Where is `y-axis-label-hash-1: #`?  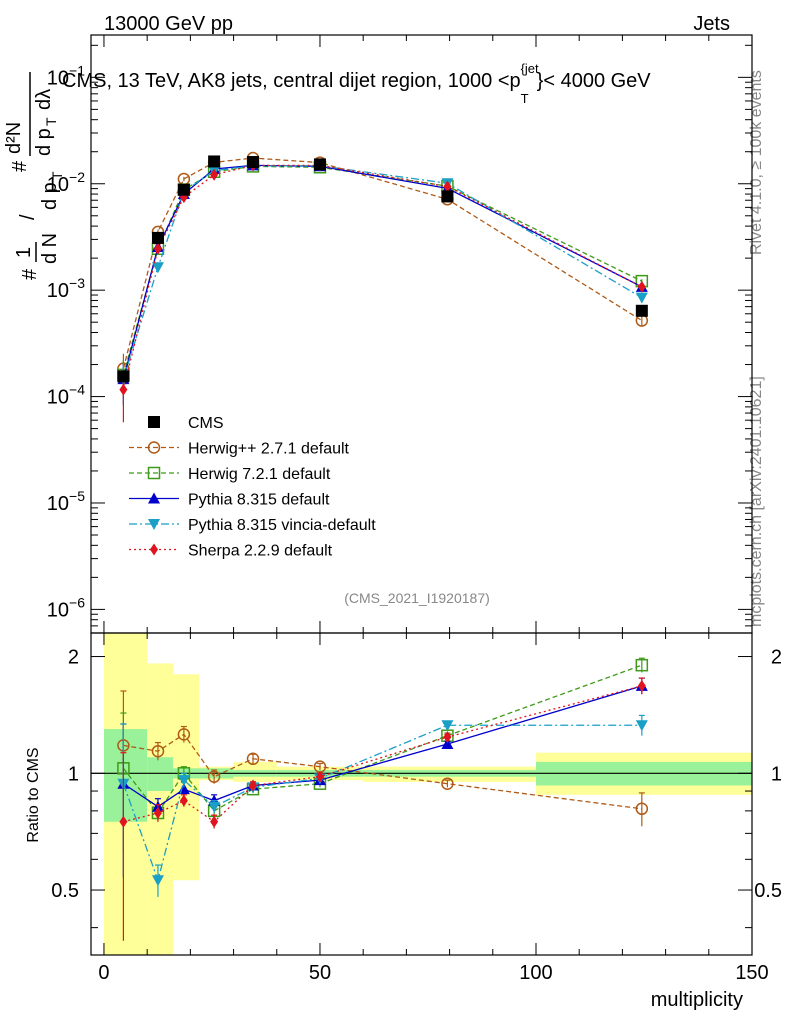 y-axis-label-hash-1: # is located at coordinates (30, 274).